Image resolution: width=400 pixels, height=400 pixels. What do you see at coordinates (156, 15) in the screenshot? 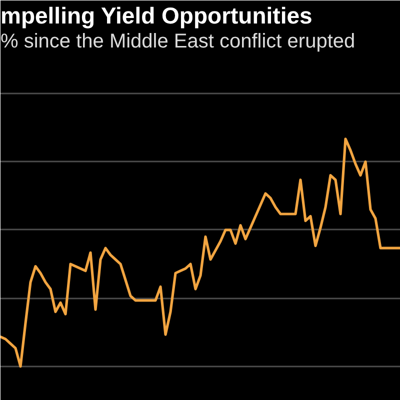
I see `chart-title: mpelling Yield Opportunities` at bounding box center [156, 15].